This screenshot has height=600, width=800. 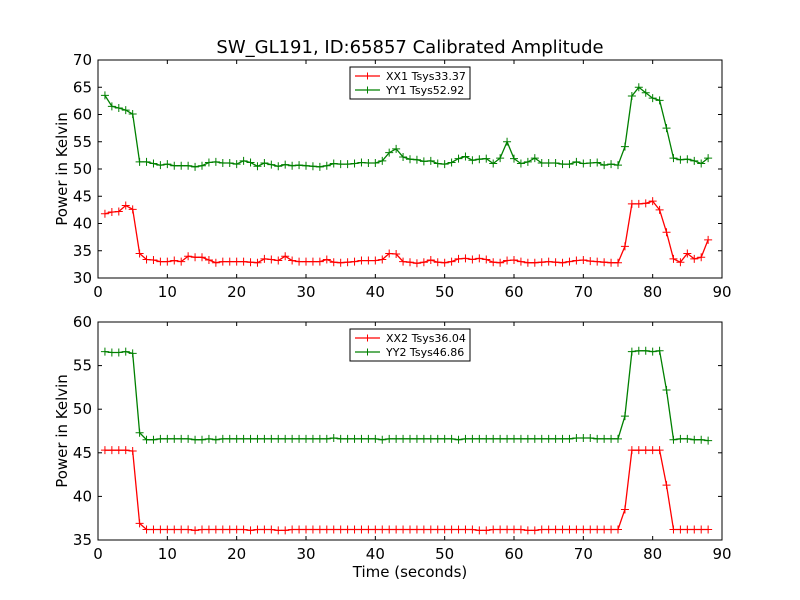 I want to click on bottom-x-tick-label: 50, so click(x=444, y=554).